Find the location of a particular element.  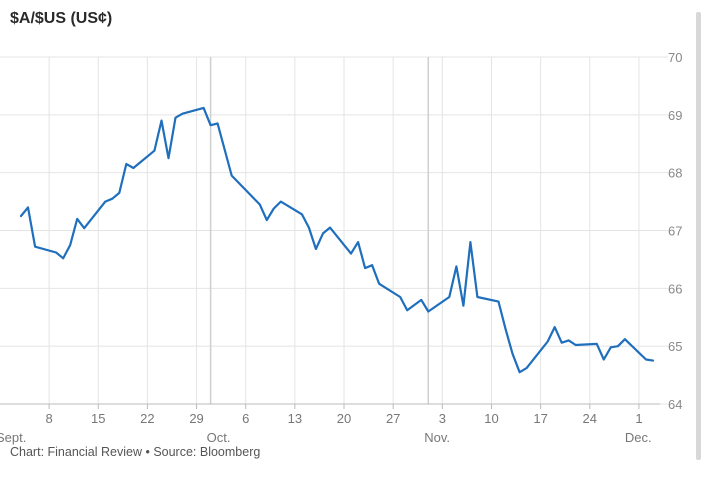

x-month-label: Dec. is located at coordinates (638, 437).